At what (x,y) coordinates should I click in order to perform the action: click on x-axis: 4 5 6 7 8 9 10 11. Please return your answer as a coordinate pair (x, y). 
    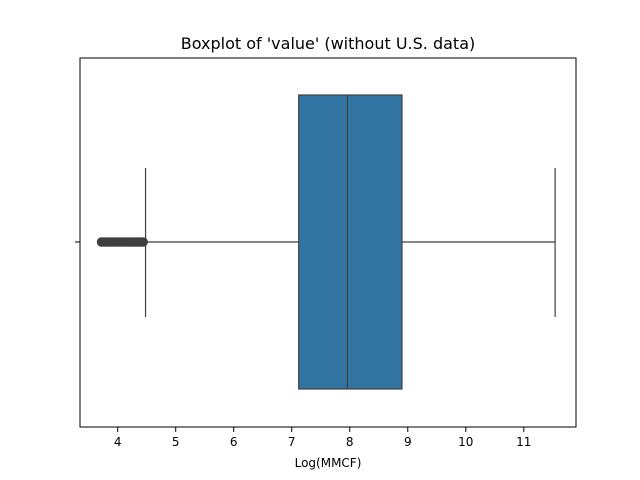
    Looking at the image, I should click on (322, 438).